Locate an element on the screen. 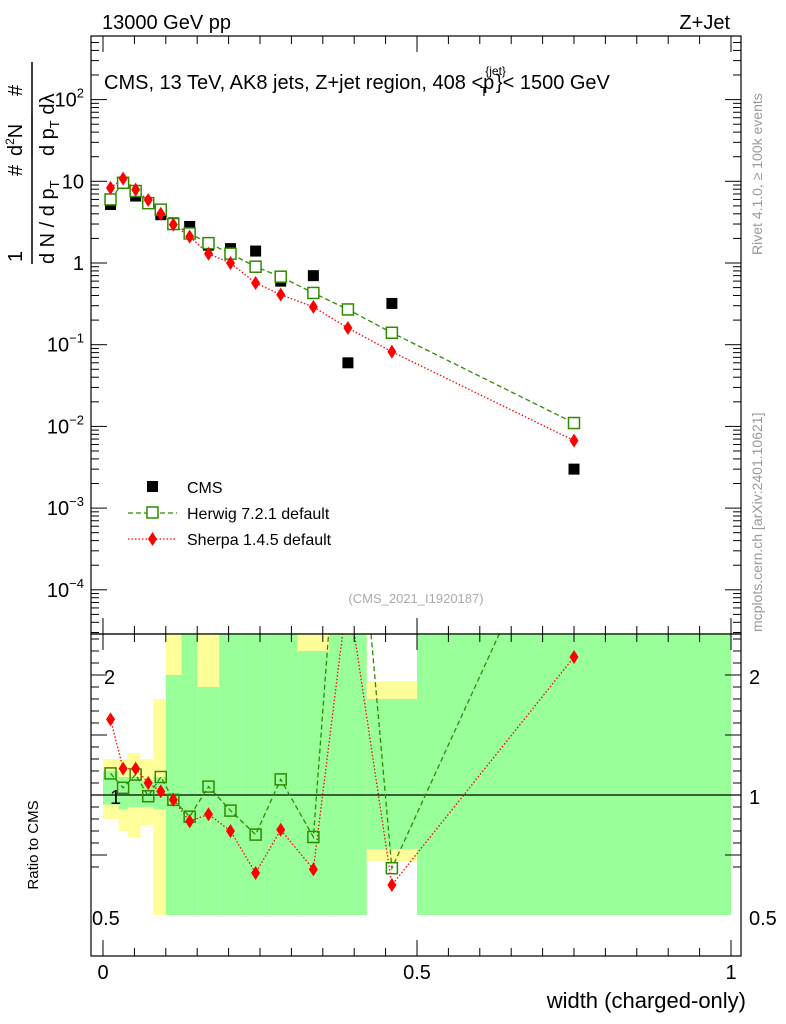 The image size is (786, 1024). ratio-series-lines is located at coordinates (342, 760).